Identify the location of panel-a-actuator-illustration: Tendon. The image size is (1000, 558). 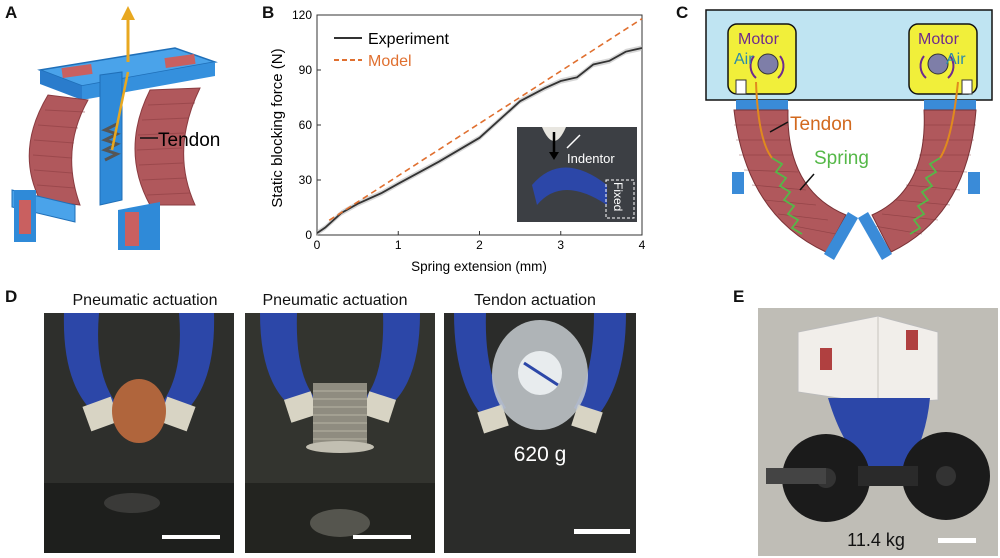
(115, 128).